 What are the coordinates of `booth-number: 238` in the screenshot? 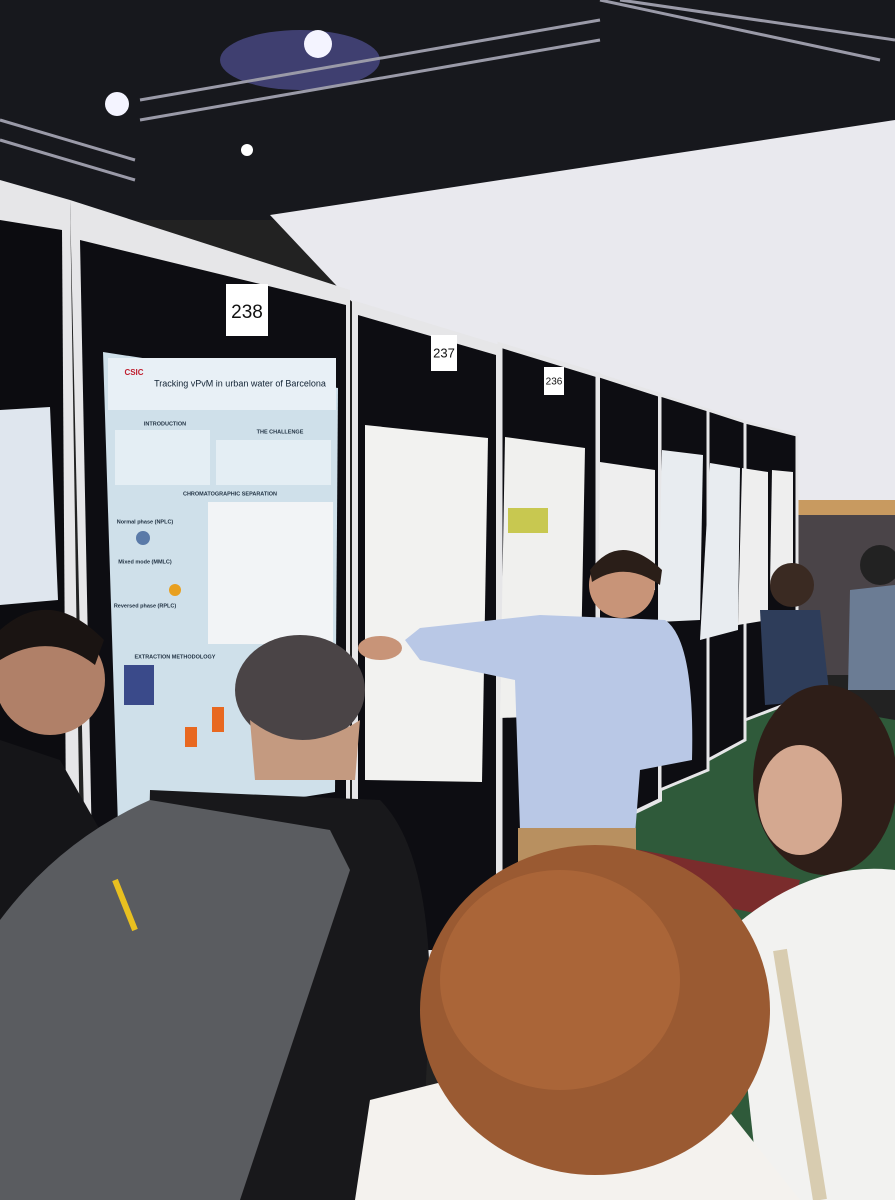 It's located at (247, 312).